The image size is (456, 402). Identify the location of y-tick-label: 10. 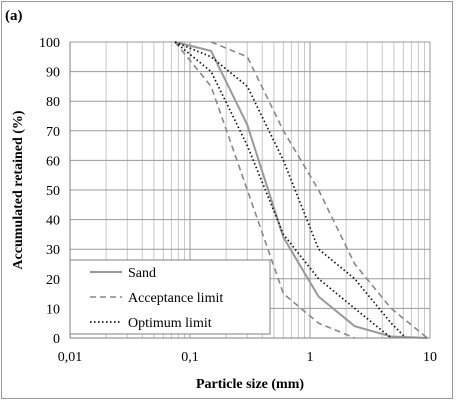
(53, 309).